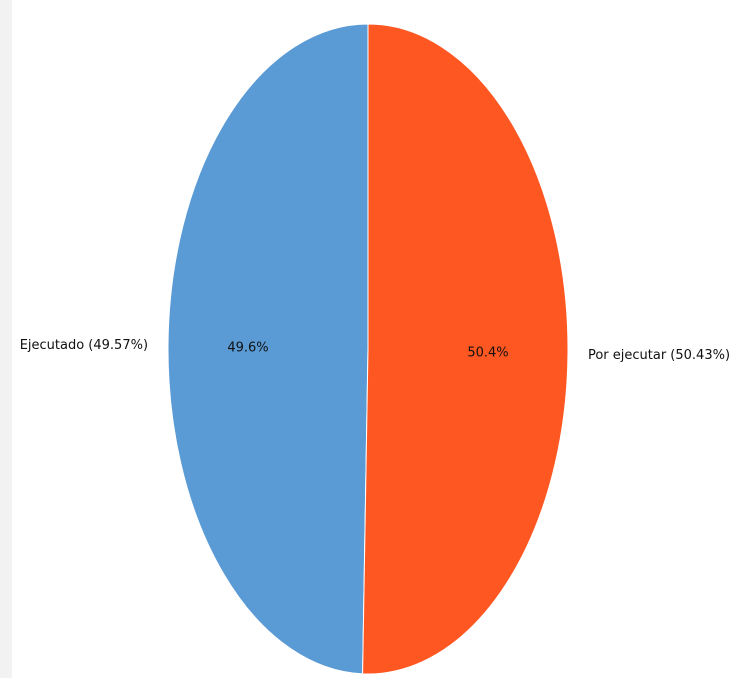 Image resolution: width=737 pixels, height=678 pixels. Describe the element at coordinates (487, 353) in the screenshot. I see `slice-percent-label-1: 50.4%` at that location.